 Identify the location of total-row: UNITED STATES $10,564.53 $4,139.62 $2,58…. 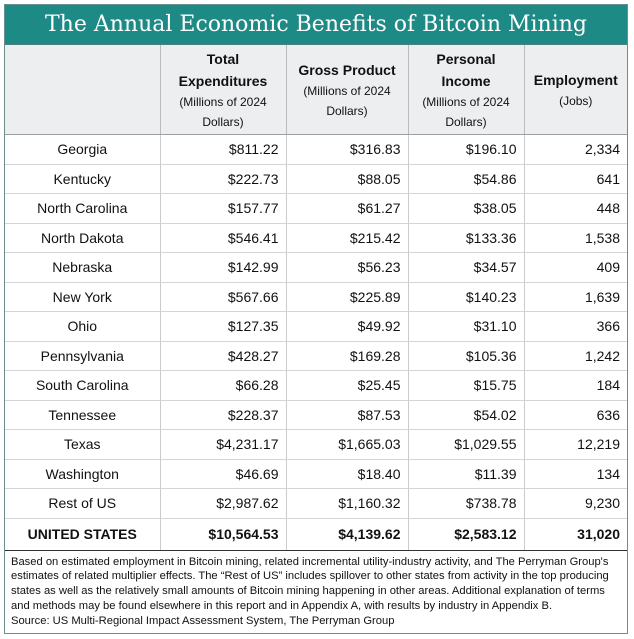
(316, 534).